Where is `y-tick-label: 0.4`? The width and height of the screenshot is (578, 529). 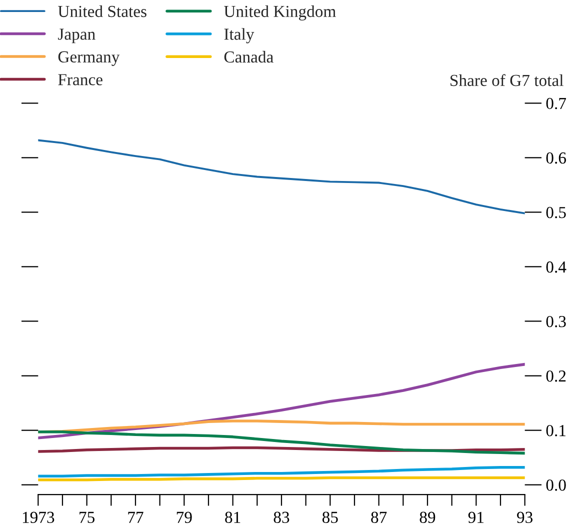
y-tick-label: 0.4 is located at coordinates (556, 267).